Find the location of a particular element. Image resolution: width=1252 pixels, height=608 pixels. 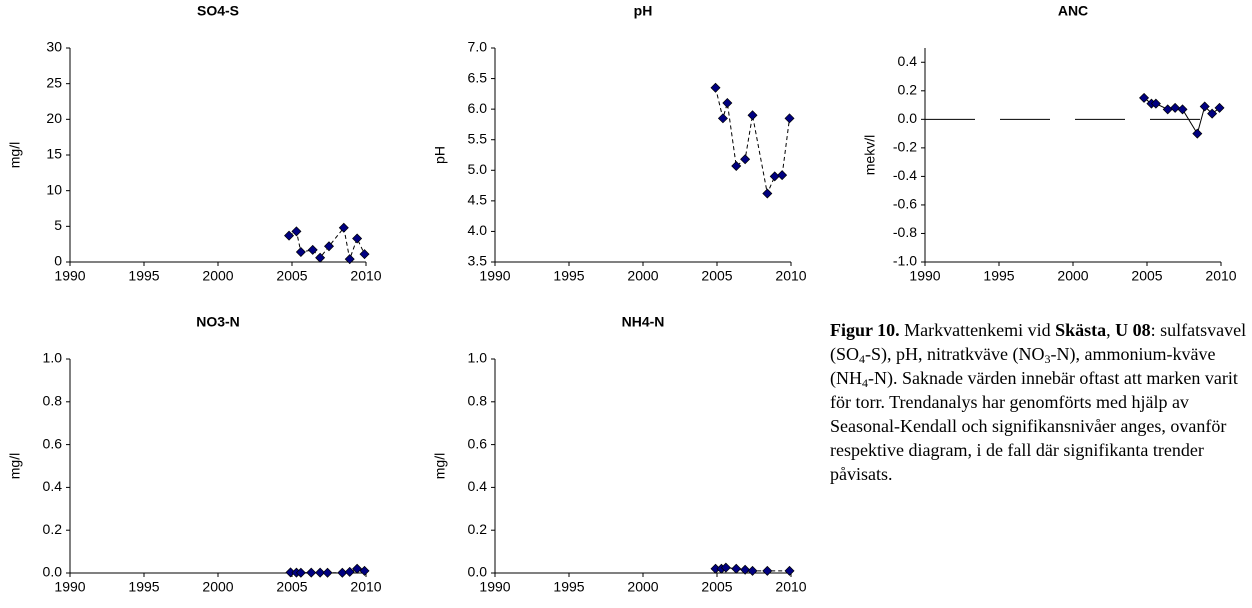

y-tick-label: 10 is located at coordinates (54, 189).